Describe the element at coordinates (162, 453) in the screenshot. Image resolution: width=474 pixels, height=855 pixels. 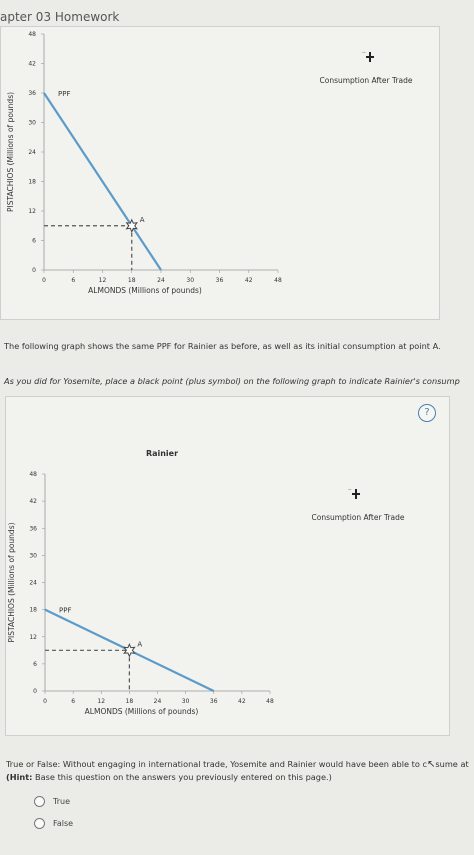
I see `chart-title: Rainier` at that location.